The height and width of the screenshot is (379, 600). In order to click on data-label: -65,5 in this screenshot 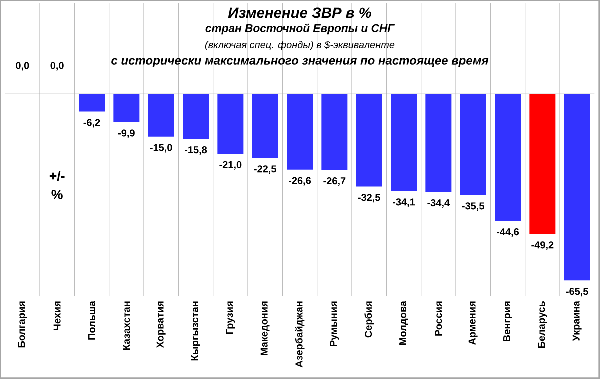, I will do `click(577, 292)`.